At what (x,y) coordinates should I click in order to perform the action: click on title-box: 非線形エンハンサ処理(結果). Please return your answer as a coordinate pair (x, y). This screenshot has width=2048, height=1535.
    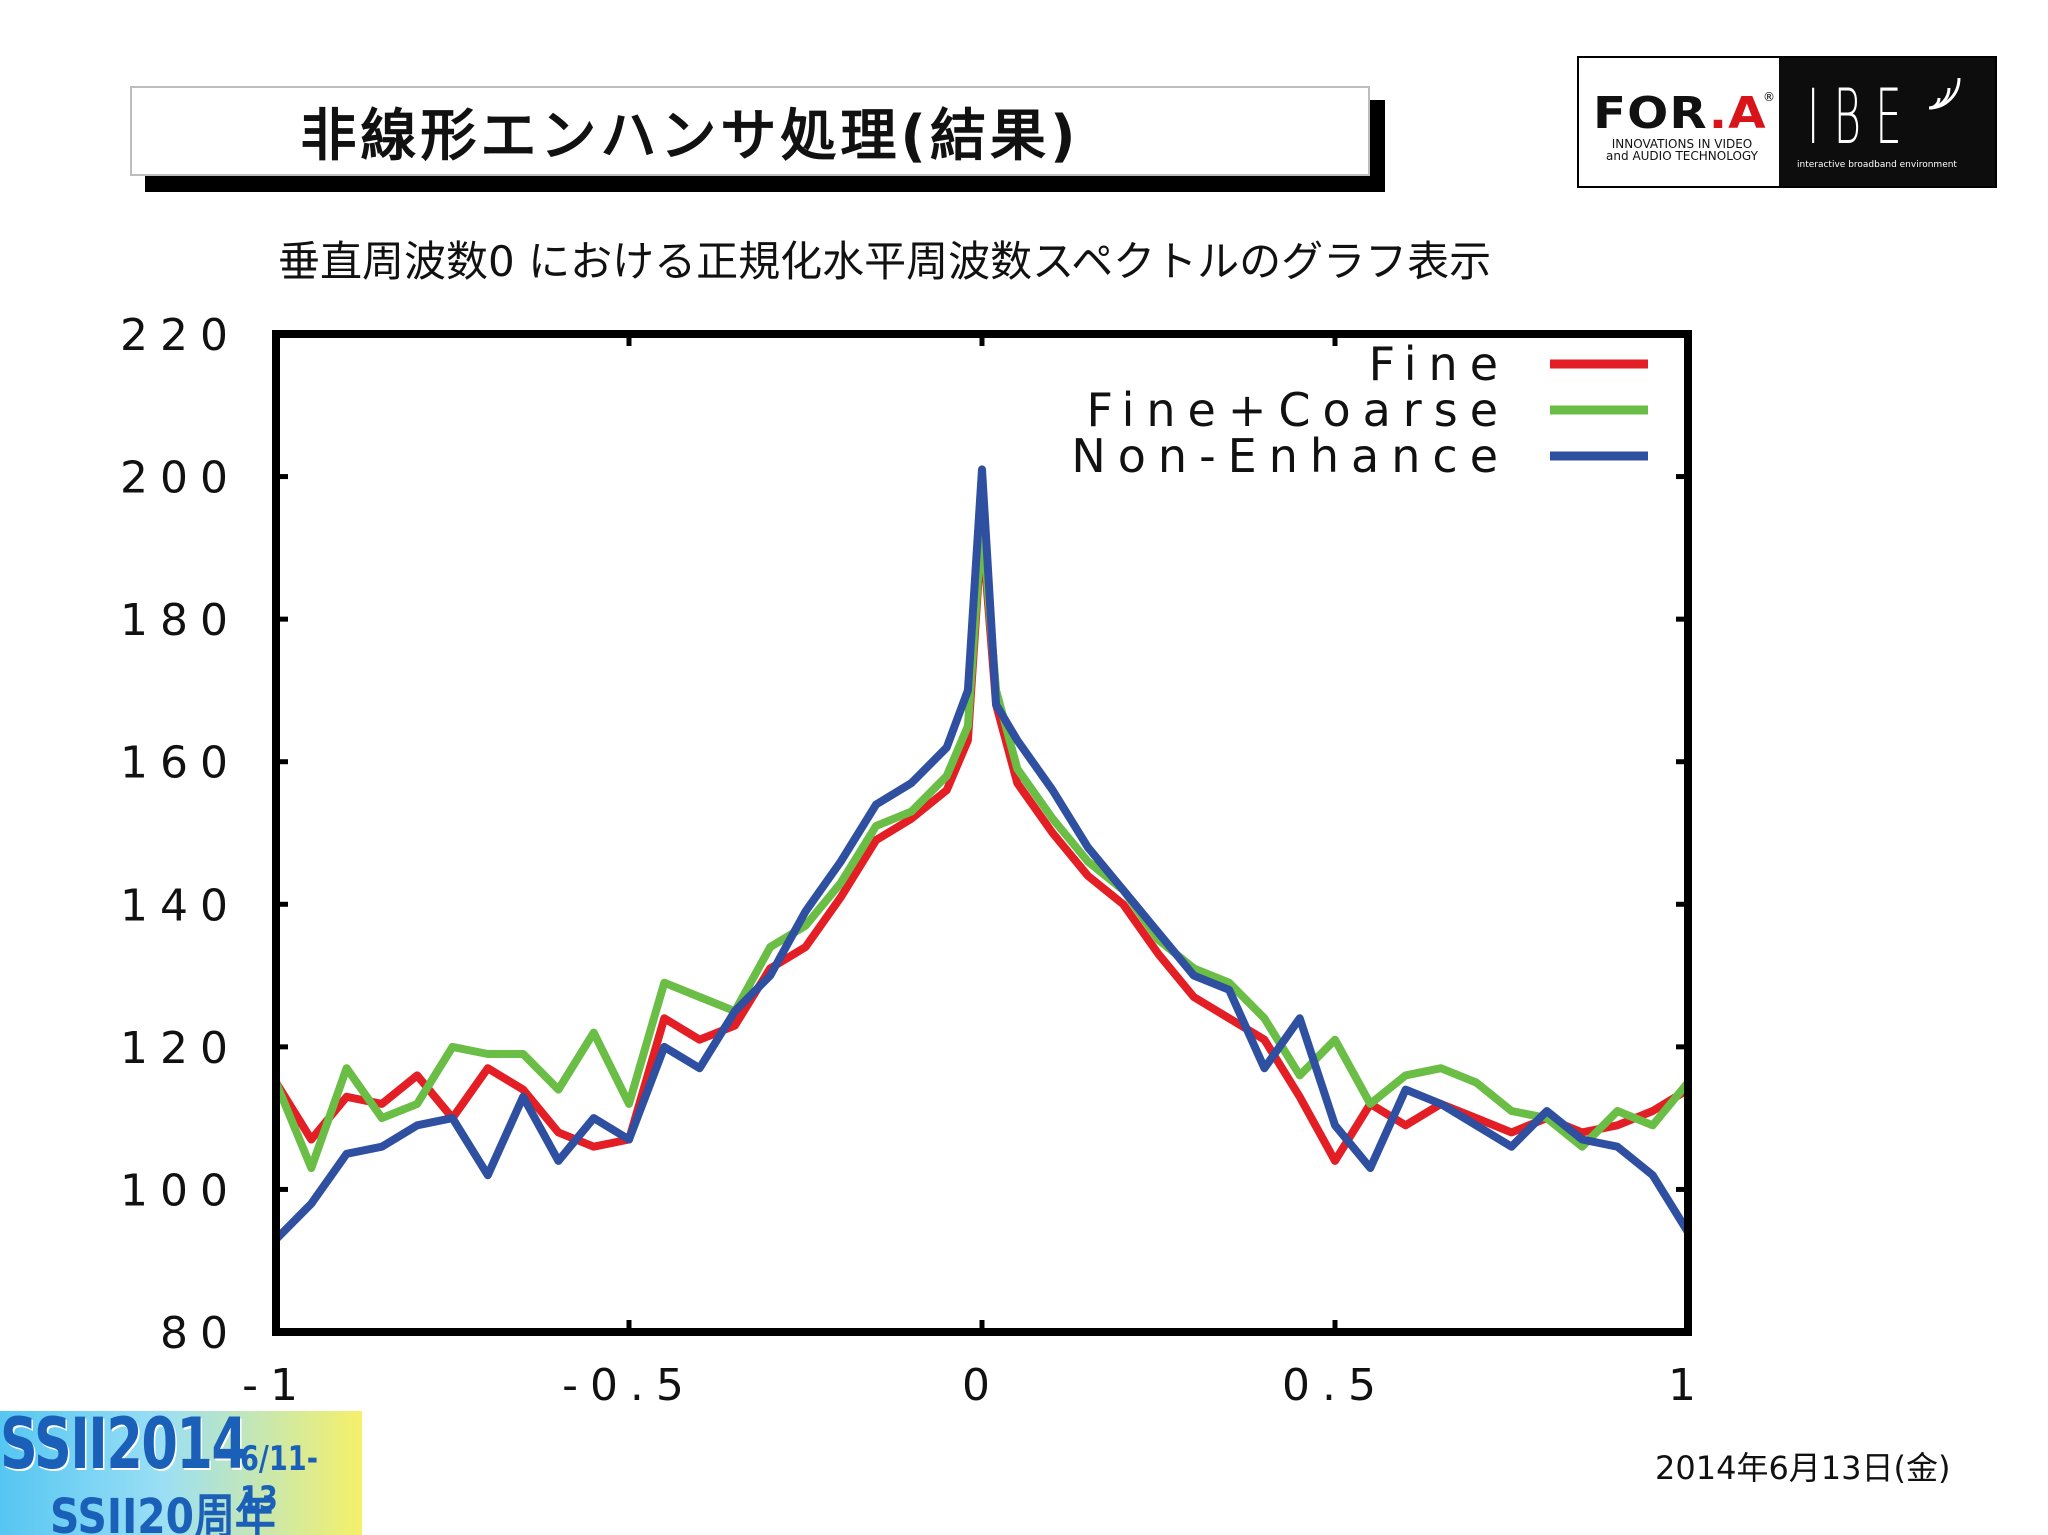
    Looking at the image, I should click on (750, 131).